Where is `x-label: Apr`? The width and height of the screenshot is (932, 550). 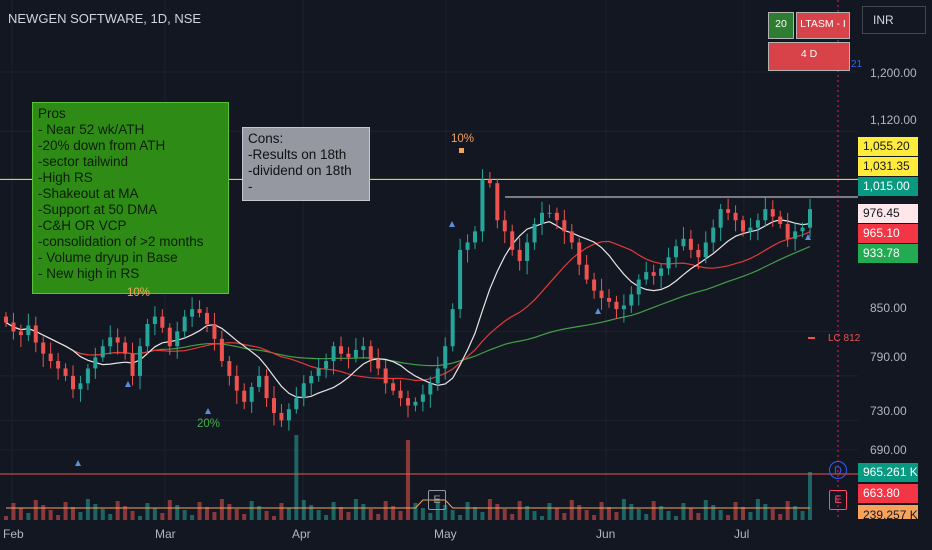
x-label: Apr is located at coordinates (301, 534).